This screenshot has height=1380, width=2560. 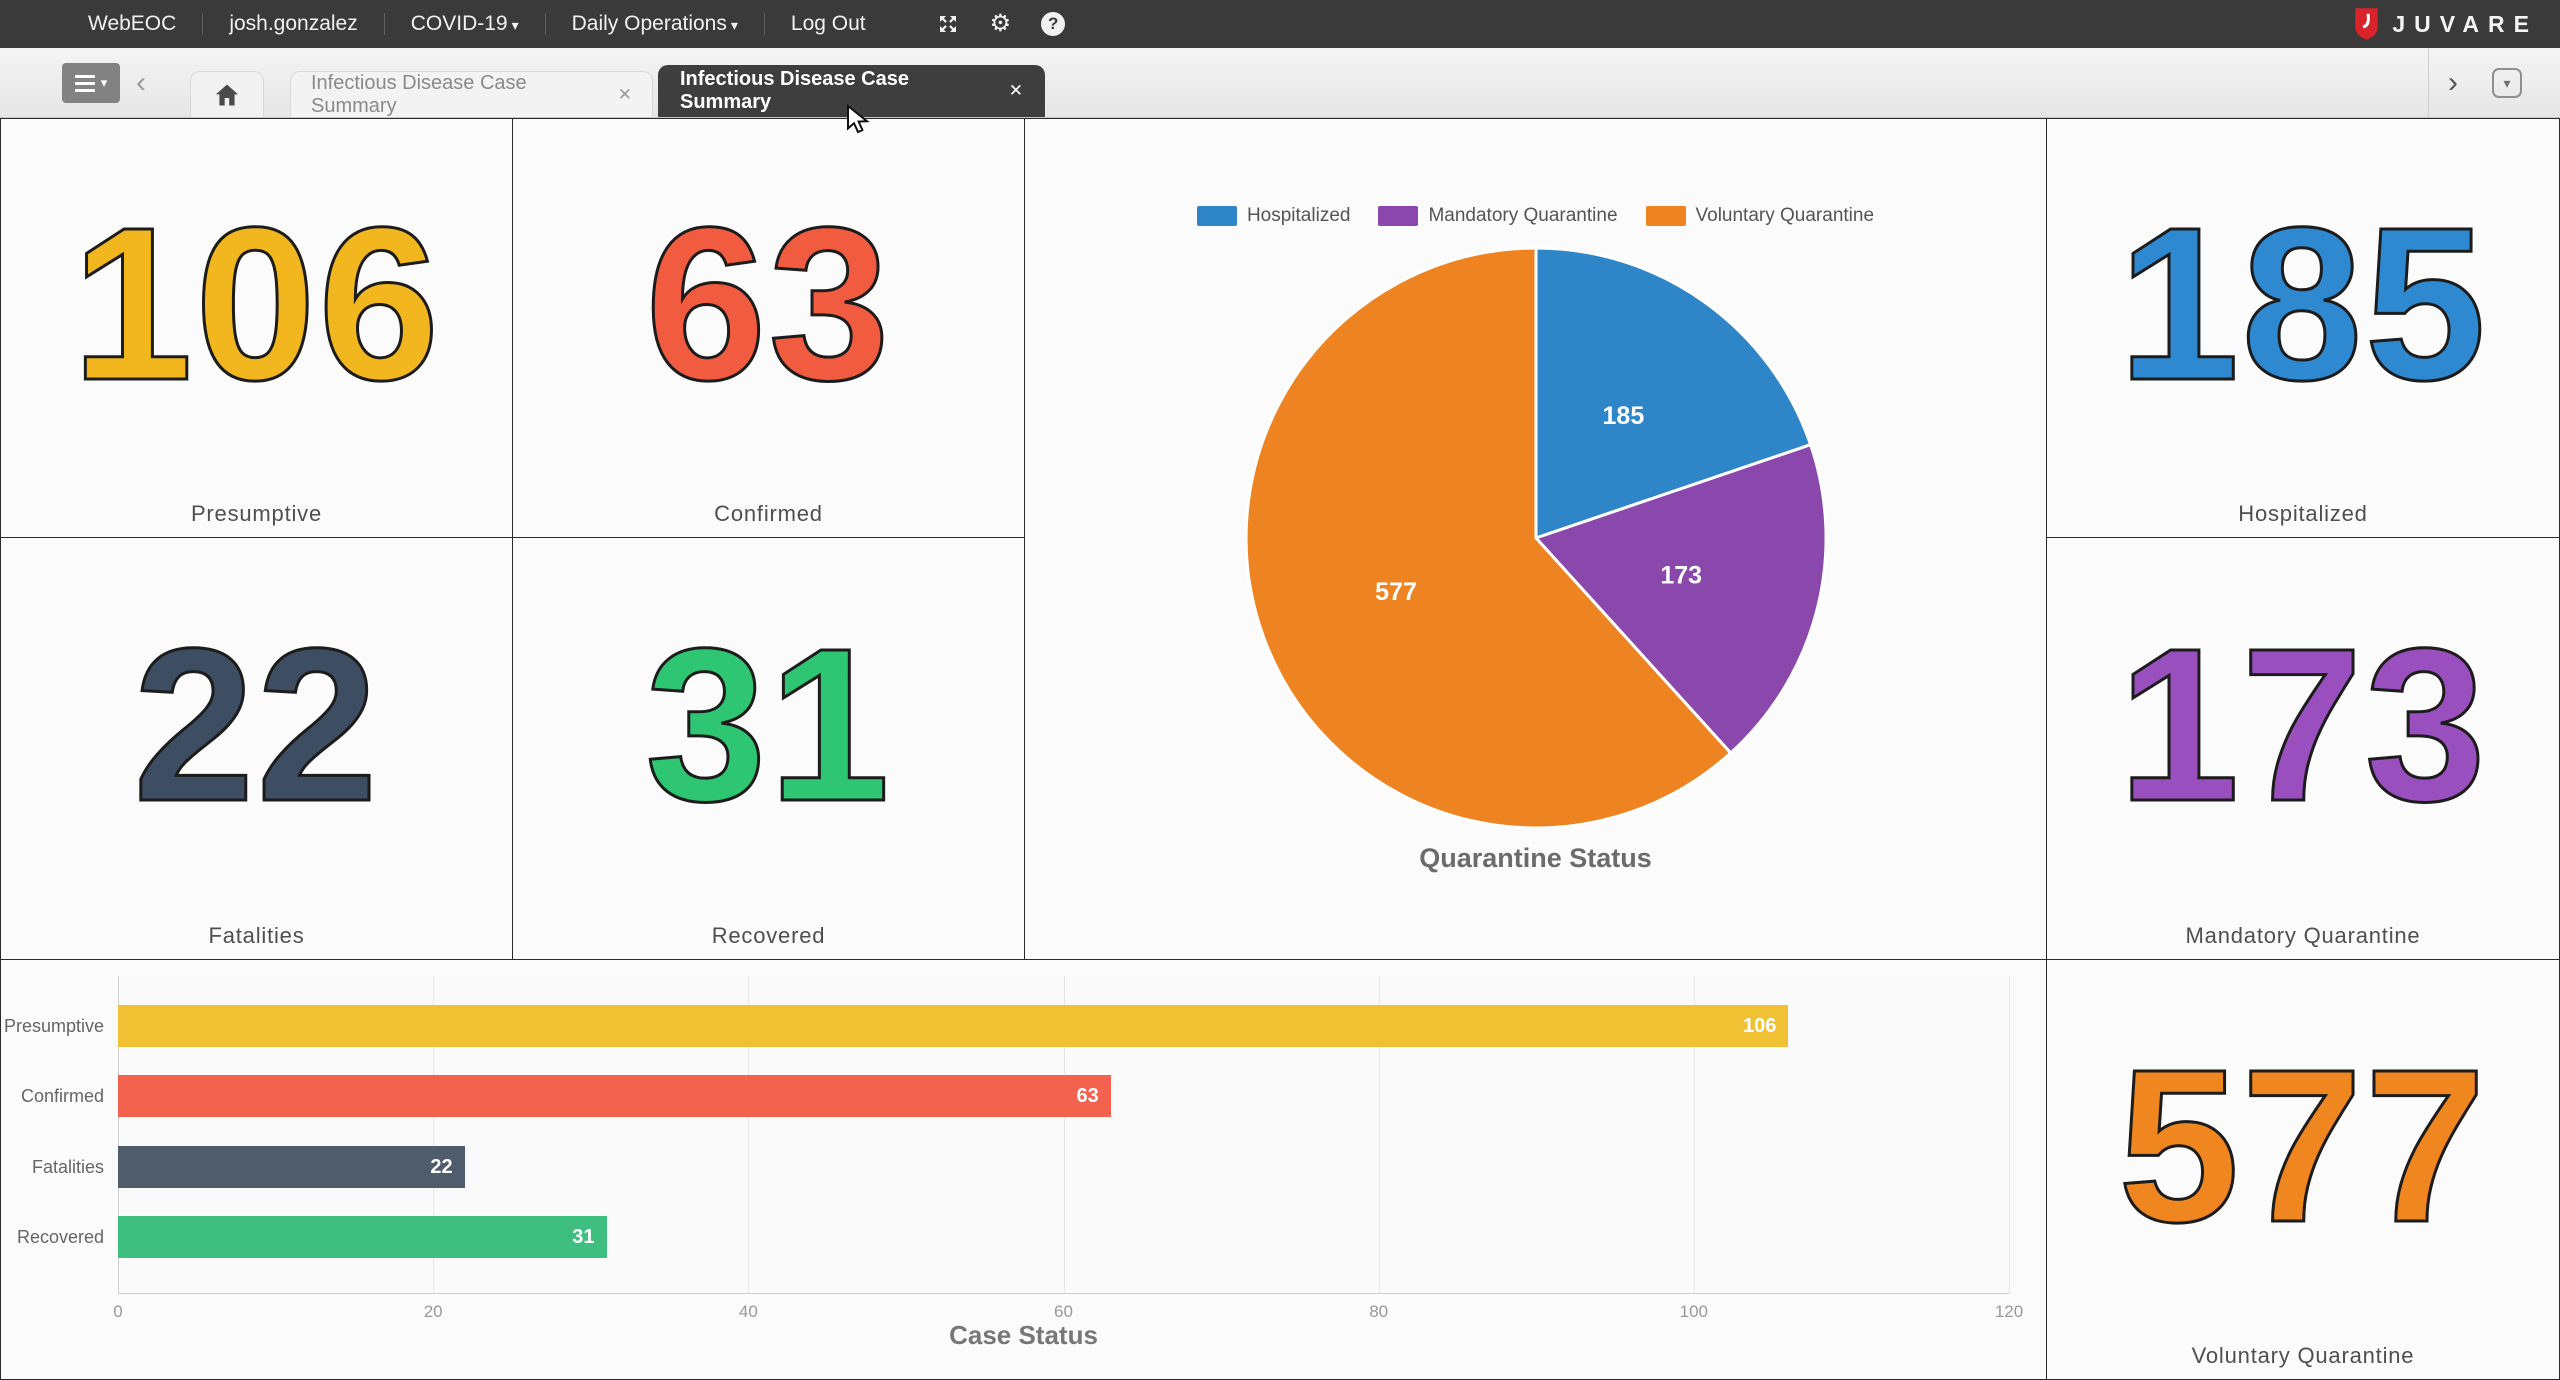 I want to click on nav-item-user: josh.gonzalez, so click(x=293, y=23).